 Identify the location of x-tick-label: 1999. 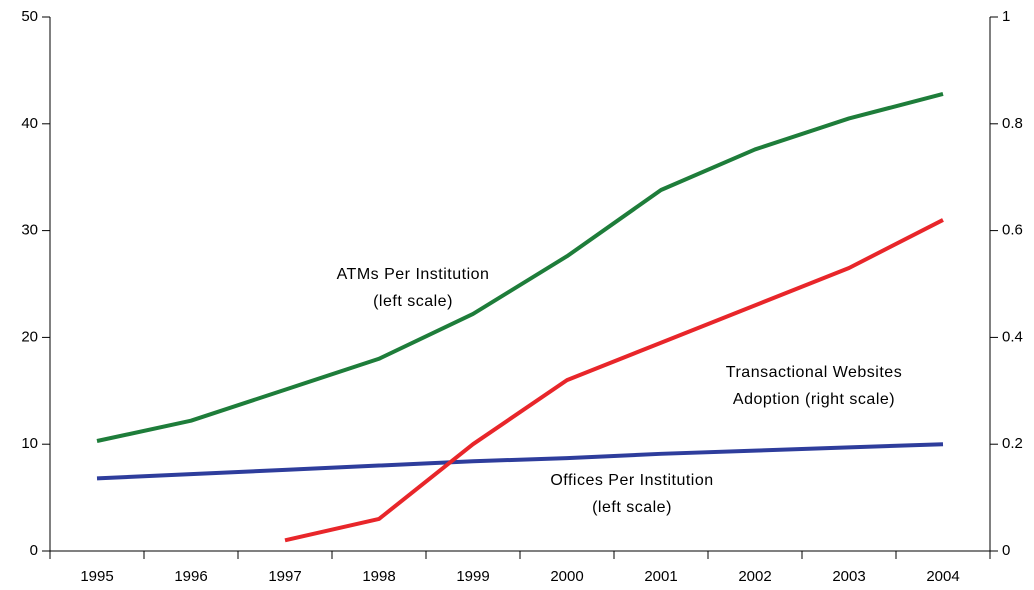
(472, 576).